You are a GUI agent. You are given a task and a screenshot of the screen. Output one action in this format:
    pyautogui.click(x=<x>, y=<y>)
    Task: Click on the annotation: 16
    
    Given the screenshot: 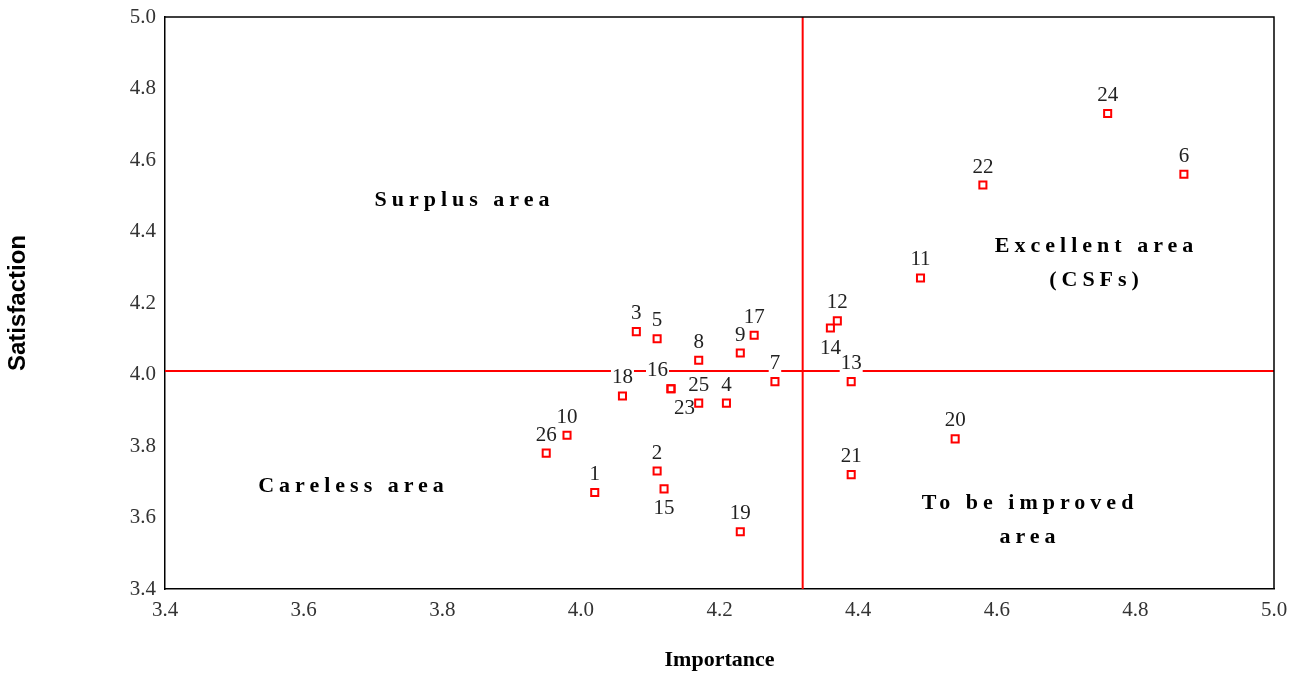 What is the action you would take?
    pyautogui.click(x=657, y=369)
    